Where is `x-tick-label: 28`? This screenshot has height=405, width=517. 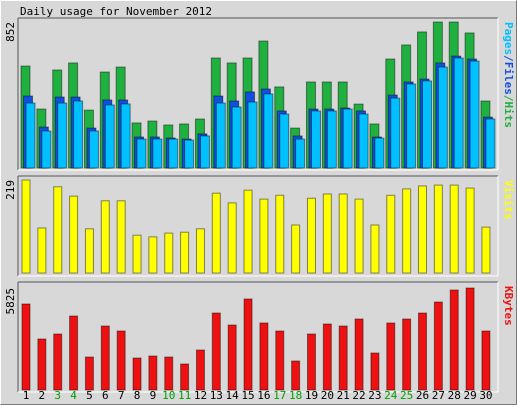
x-tick-label: 28 is located at coordinates (454, 395).